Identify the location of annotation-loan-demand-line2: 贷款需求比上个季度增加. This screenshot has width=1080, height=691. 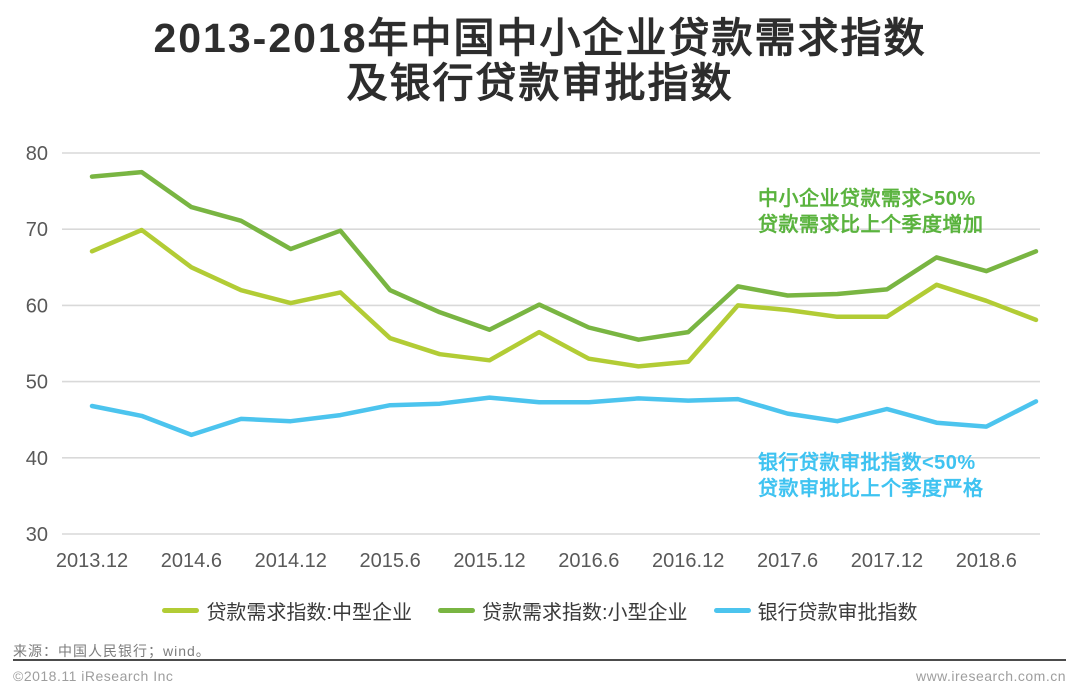
(871, 225).